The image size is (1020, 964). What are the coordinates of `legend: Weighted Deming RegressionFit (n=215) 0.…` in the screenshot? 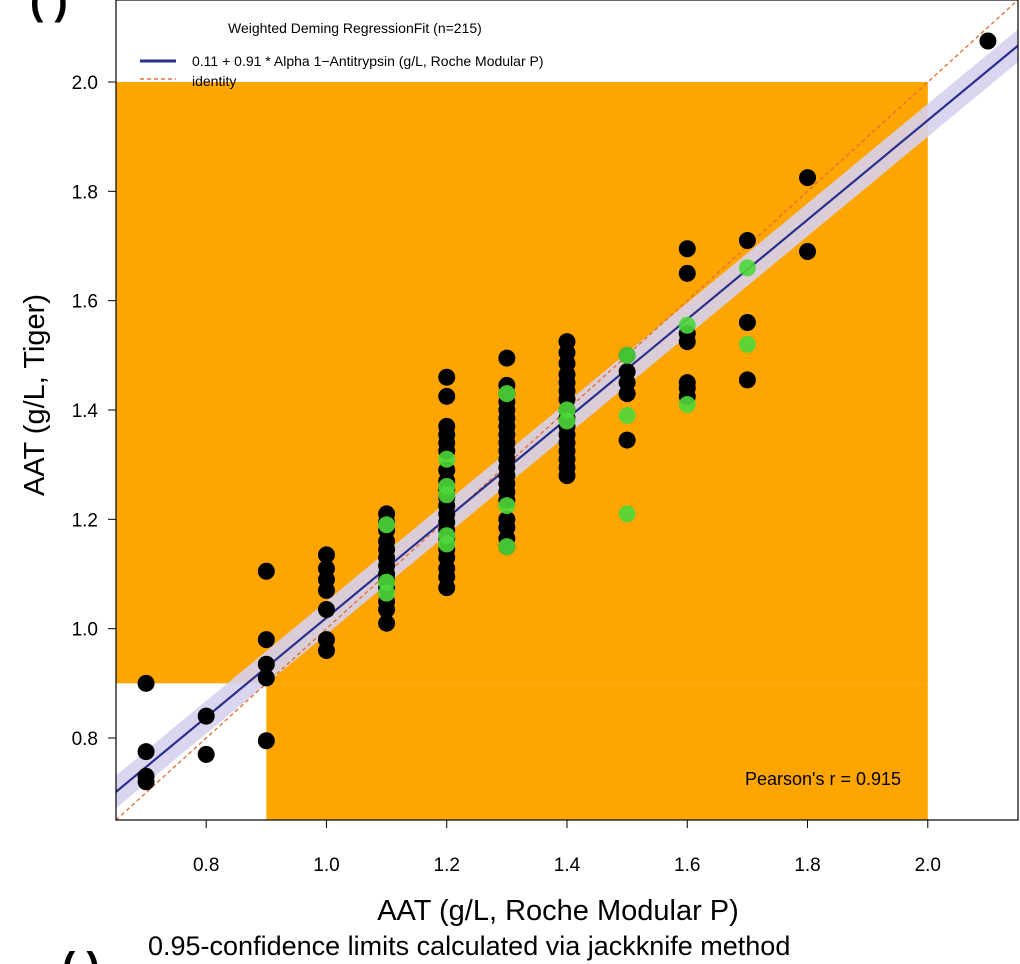 It's located at (342, 54).